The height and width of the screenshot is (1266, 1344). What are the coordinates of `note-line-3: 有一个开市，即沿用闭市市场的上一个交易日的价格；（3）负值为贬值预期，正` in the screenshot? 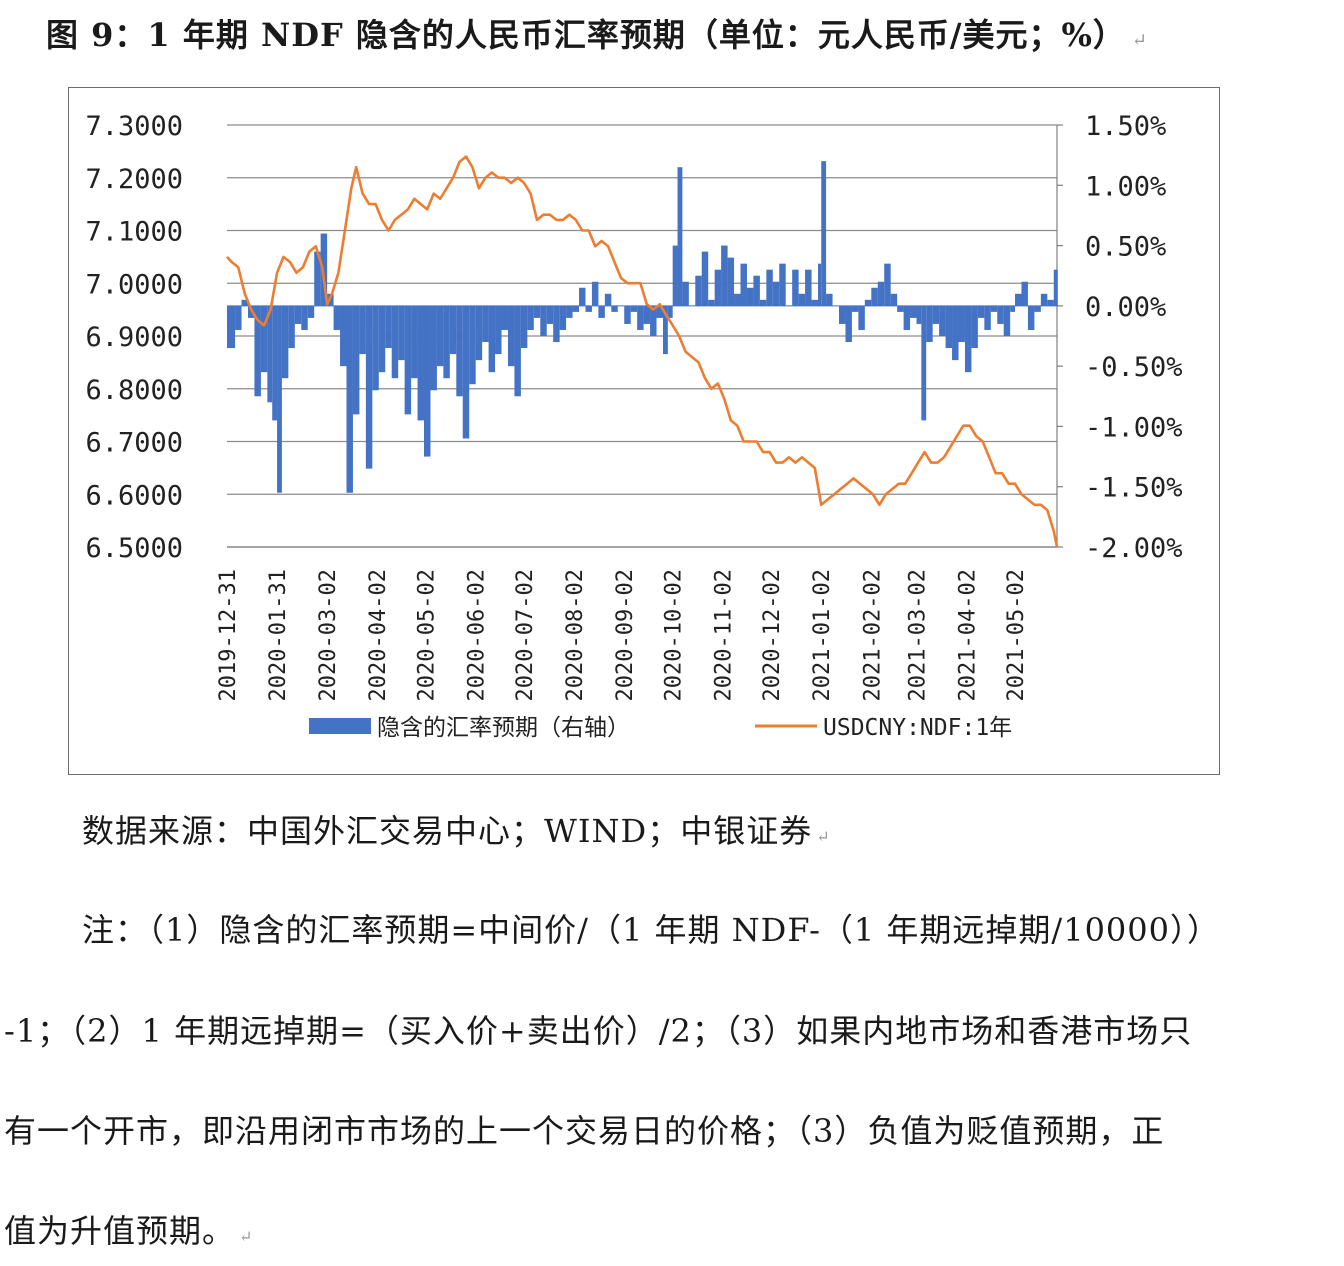 It's located at (584, 1131).